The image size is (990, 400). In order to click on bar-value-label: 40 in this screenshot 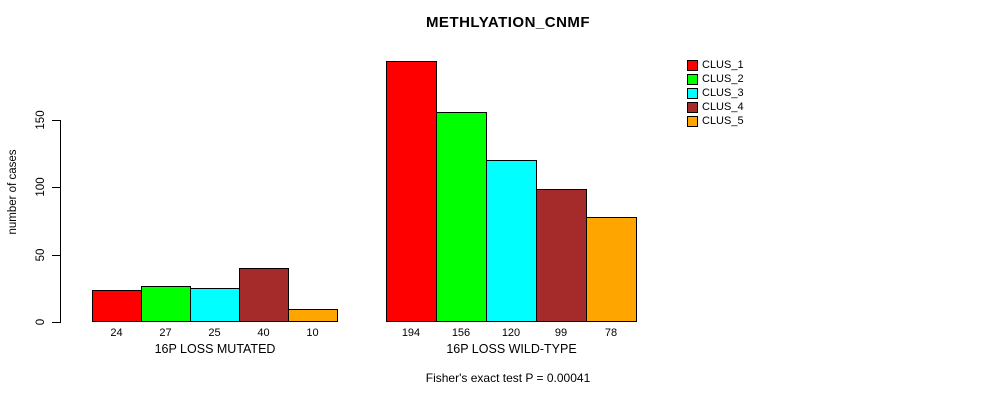, I will do `click(263, 333)`.